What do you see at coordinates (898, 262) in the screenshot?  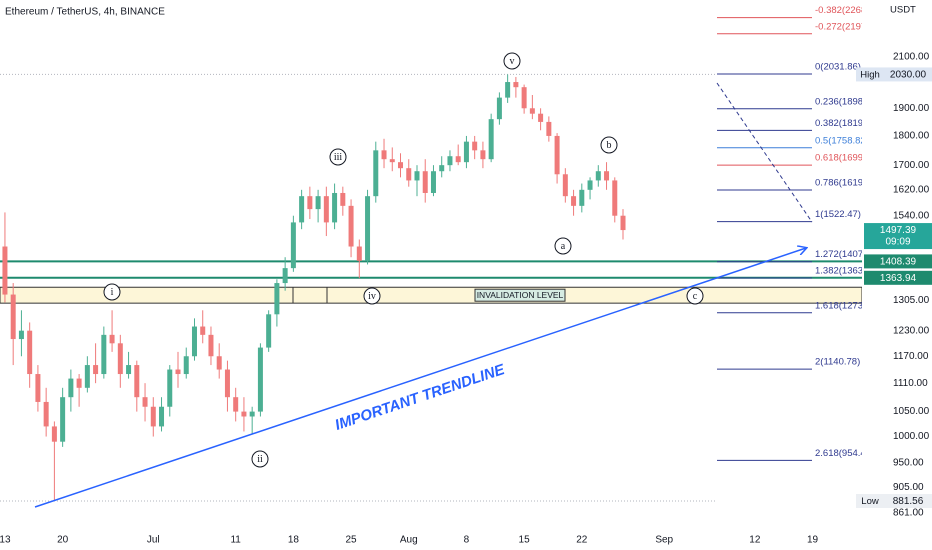 I see `price-tag-label: 1408.39` at bounding box center [898, 262].